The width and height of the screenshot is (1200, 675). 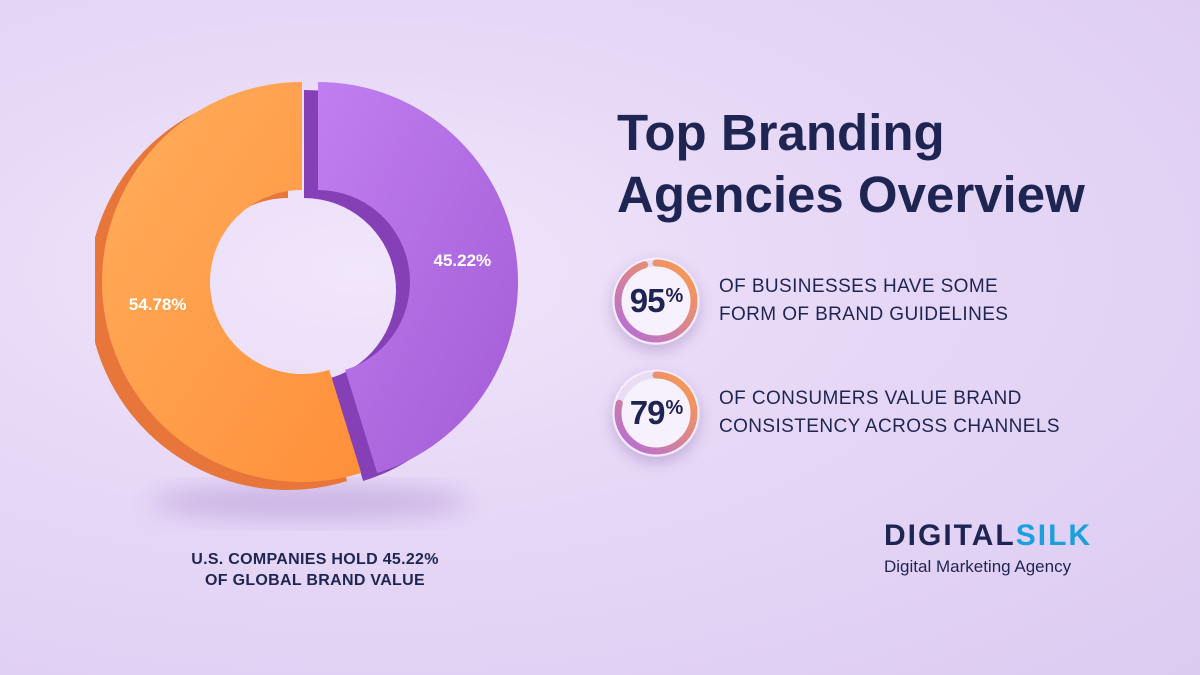 I want to click on logo-word-part-2: SILK, so click(x=1054, y=535).